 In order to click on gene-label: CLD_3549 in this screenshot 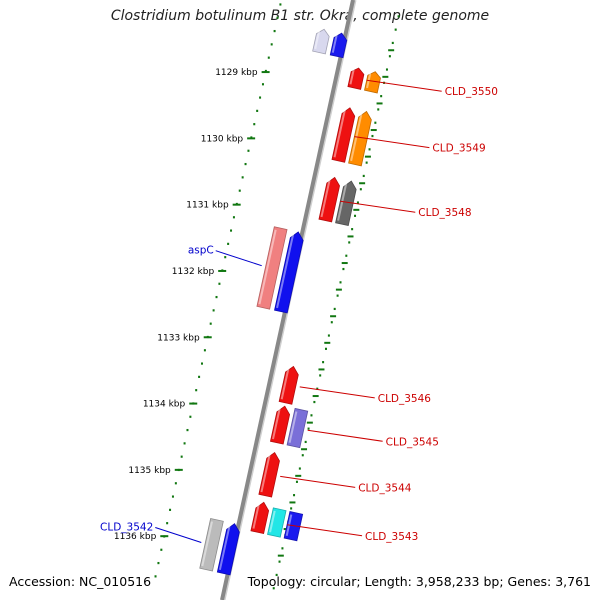, I will do `click(458, 149)`.